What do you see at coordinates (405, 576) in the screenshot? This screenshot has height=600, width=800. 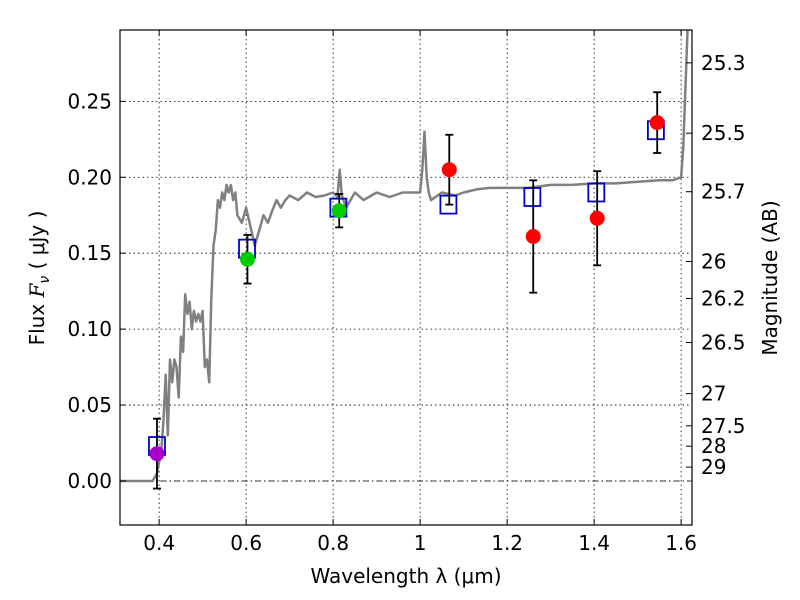 I see `x-axis-label: Wavelength λ (μm)` at bounding box center [405, 576].